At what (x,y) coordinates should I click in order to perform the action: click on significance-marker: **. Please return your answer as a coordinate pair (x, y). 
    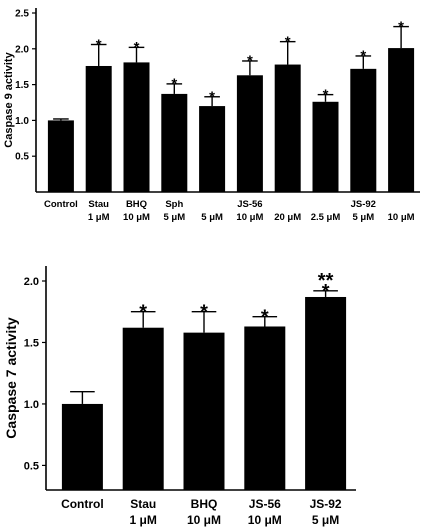
    Looking at the image, I should click on (326, 281).